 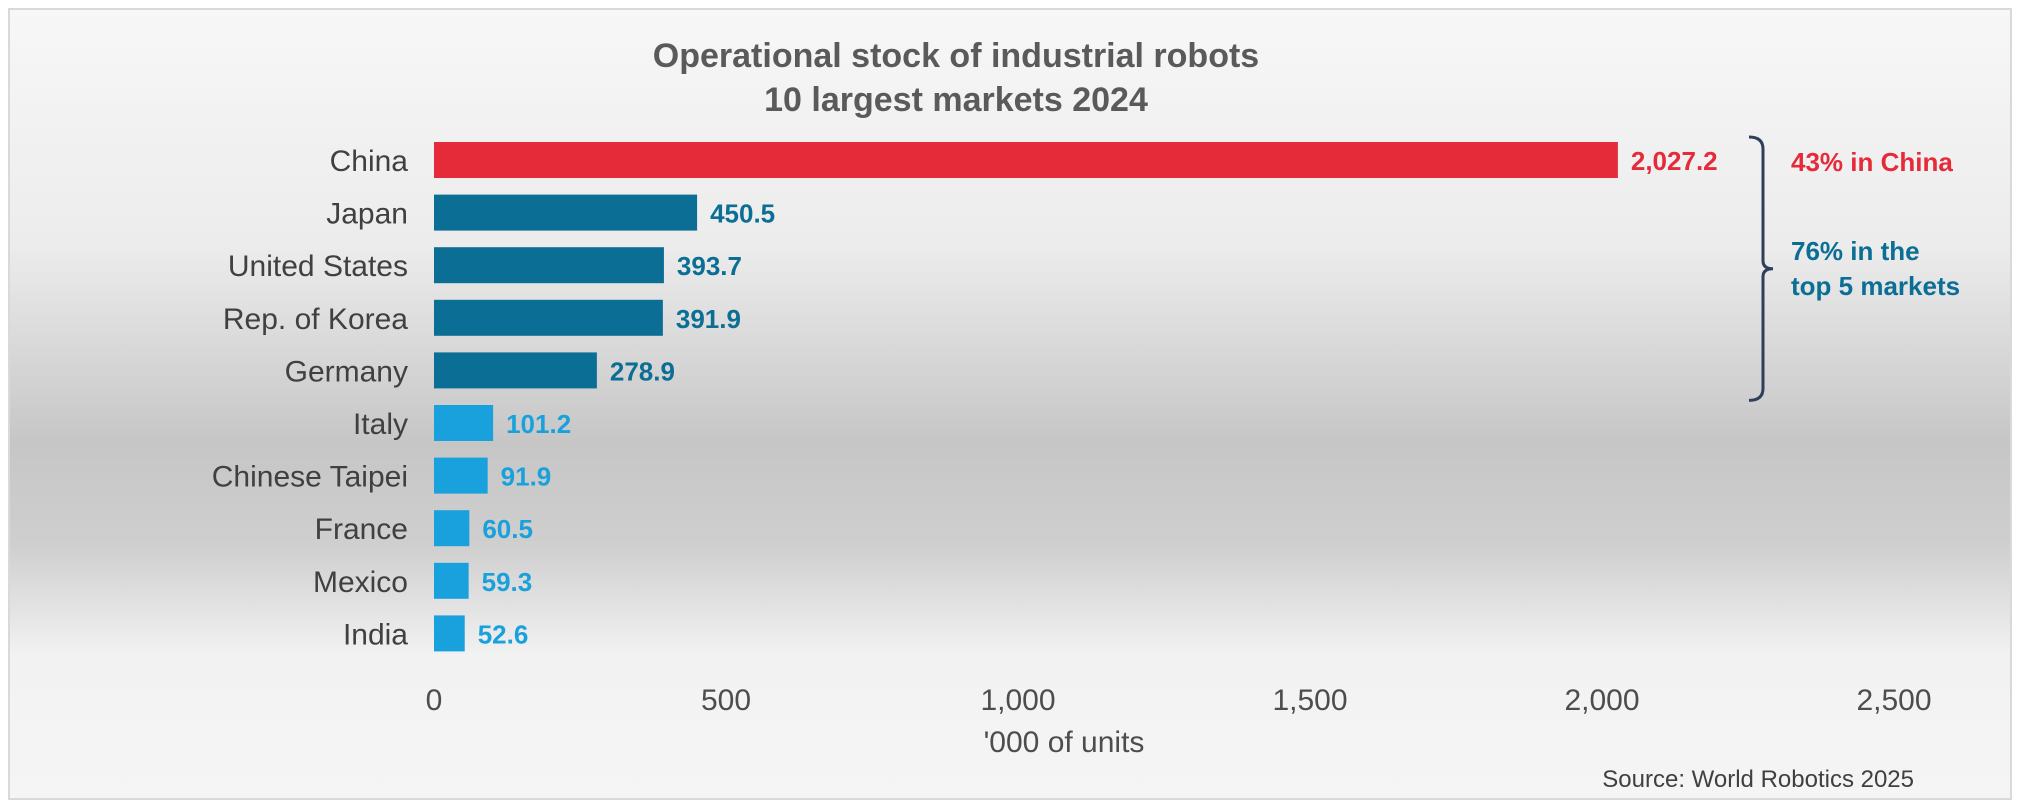 What do you see at coordinates (380, 424) in the screenshot?
I see `category-label-5: Italy` at bounding box center [380, 424].